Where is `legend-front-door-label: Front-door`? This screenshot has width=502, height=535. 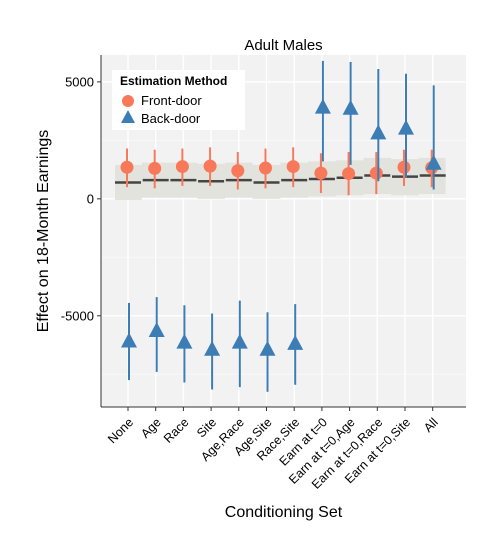
legend-front-door-label: Front-door is located at coordinates (171, 100).